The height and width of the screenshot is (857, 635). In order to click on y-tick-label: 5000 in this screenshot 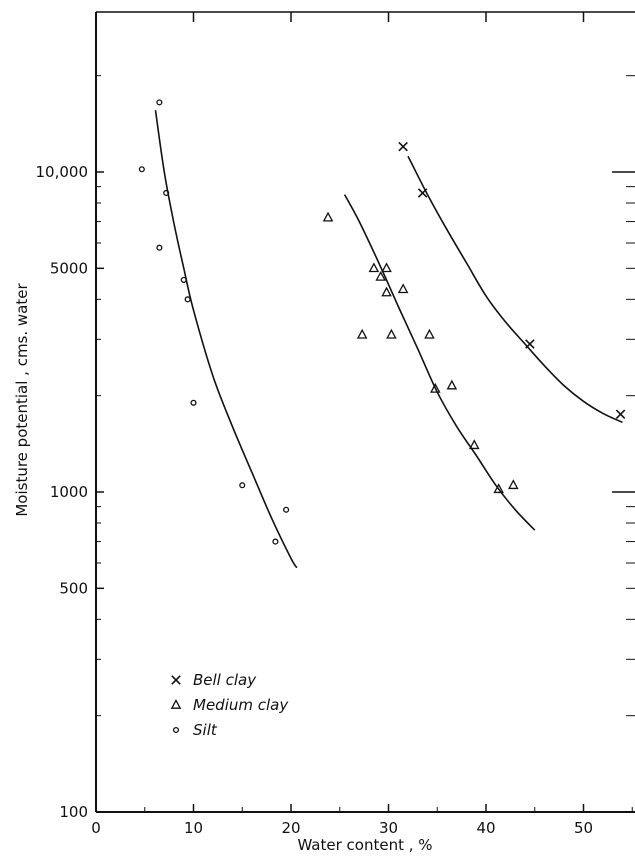, I will do `click(69, 268)`.